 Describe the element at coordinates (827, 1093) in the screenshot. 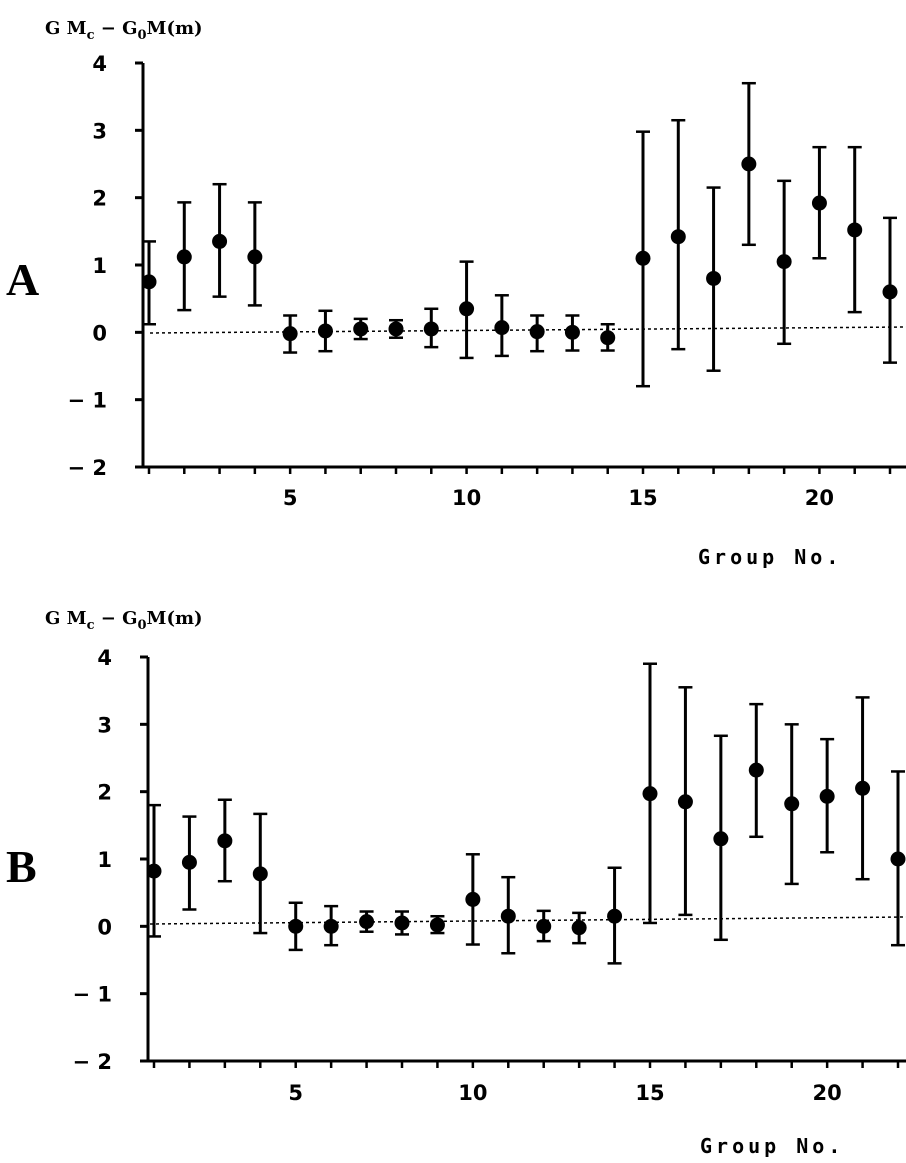

I see `panel-b-x-tick-label: 20` at that location.